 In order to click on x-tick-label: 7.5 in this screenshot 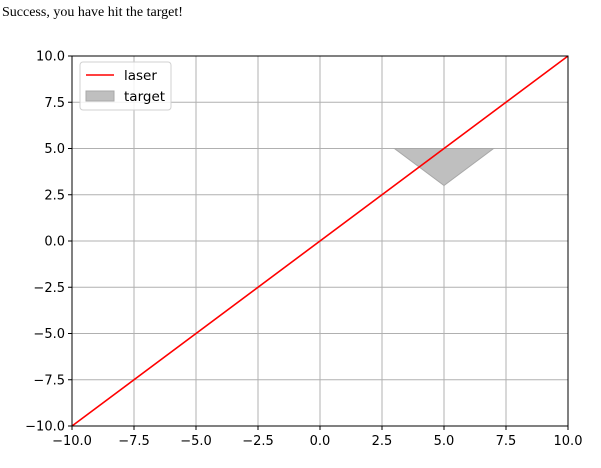, I will do `click(506, 441)`.